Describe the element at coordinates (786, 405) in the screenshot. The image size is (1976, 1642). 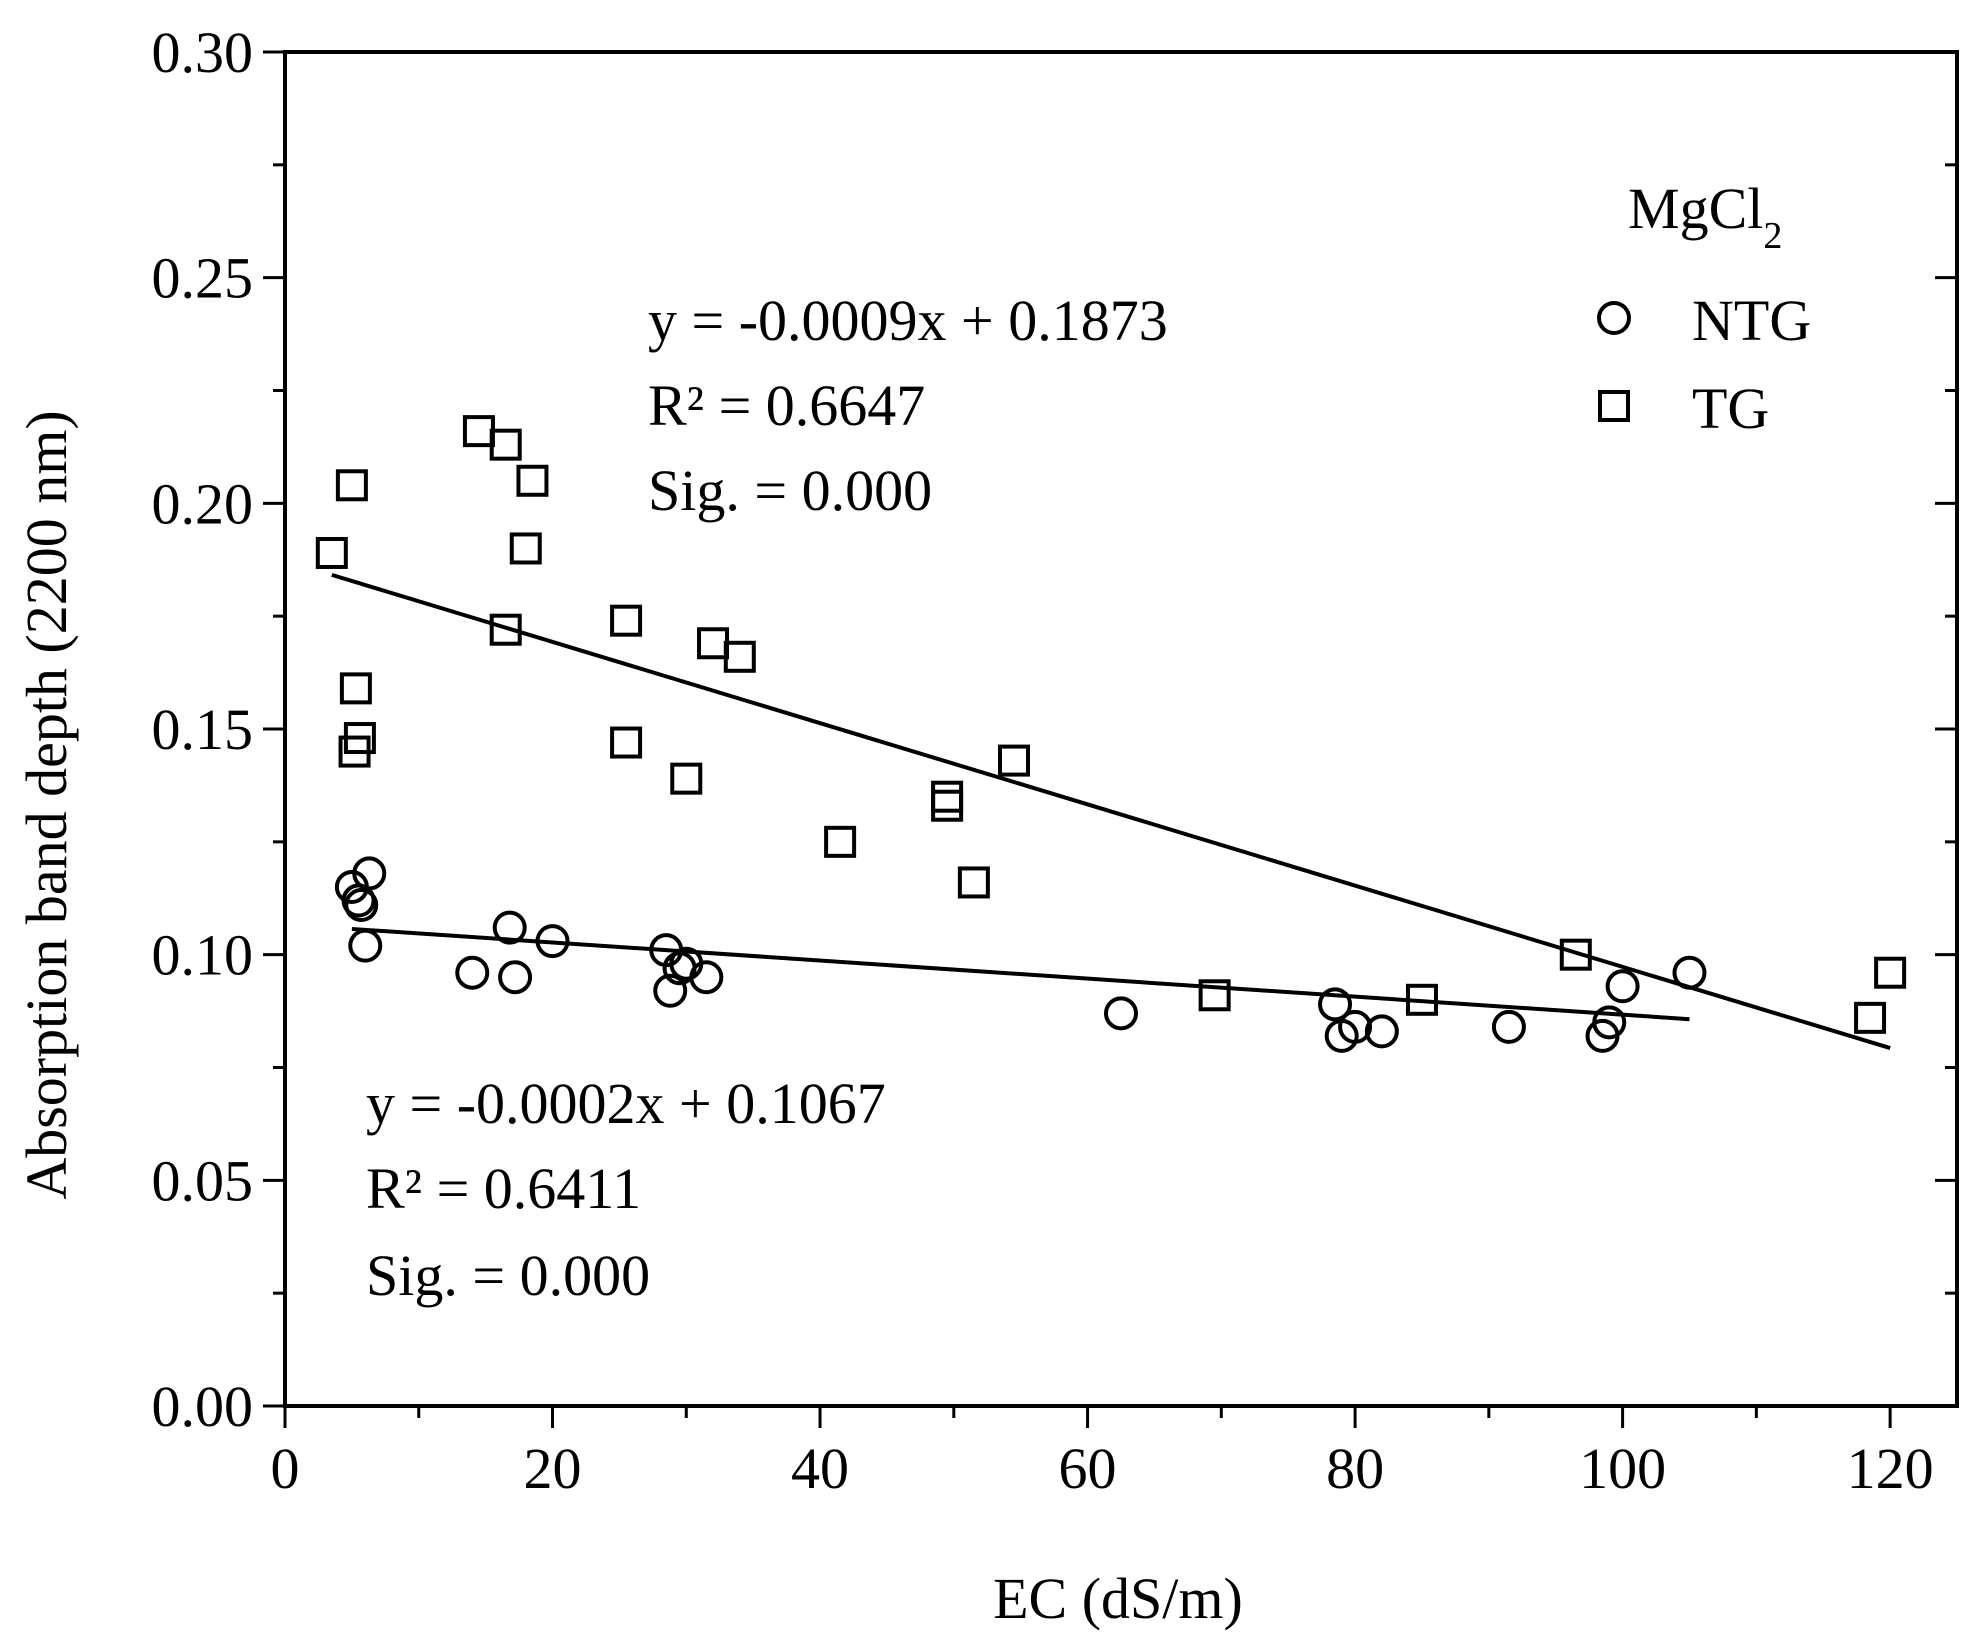
I see `tg-r-squared: R² = 0.6647` at that location.